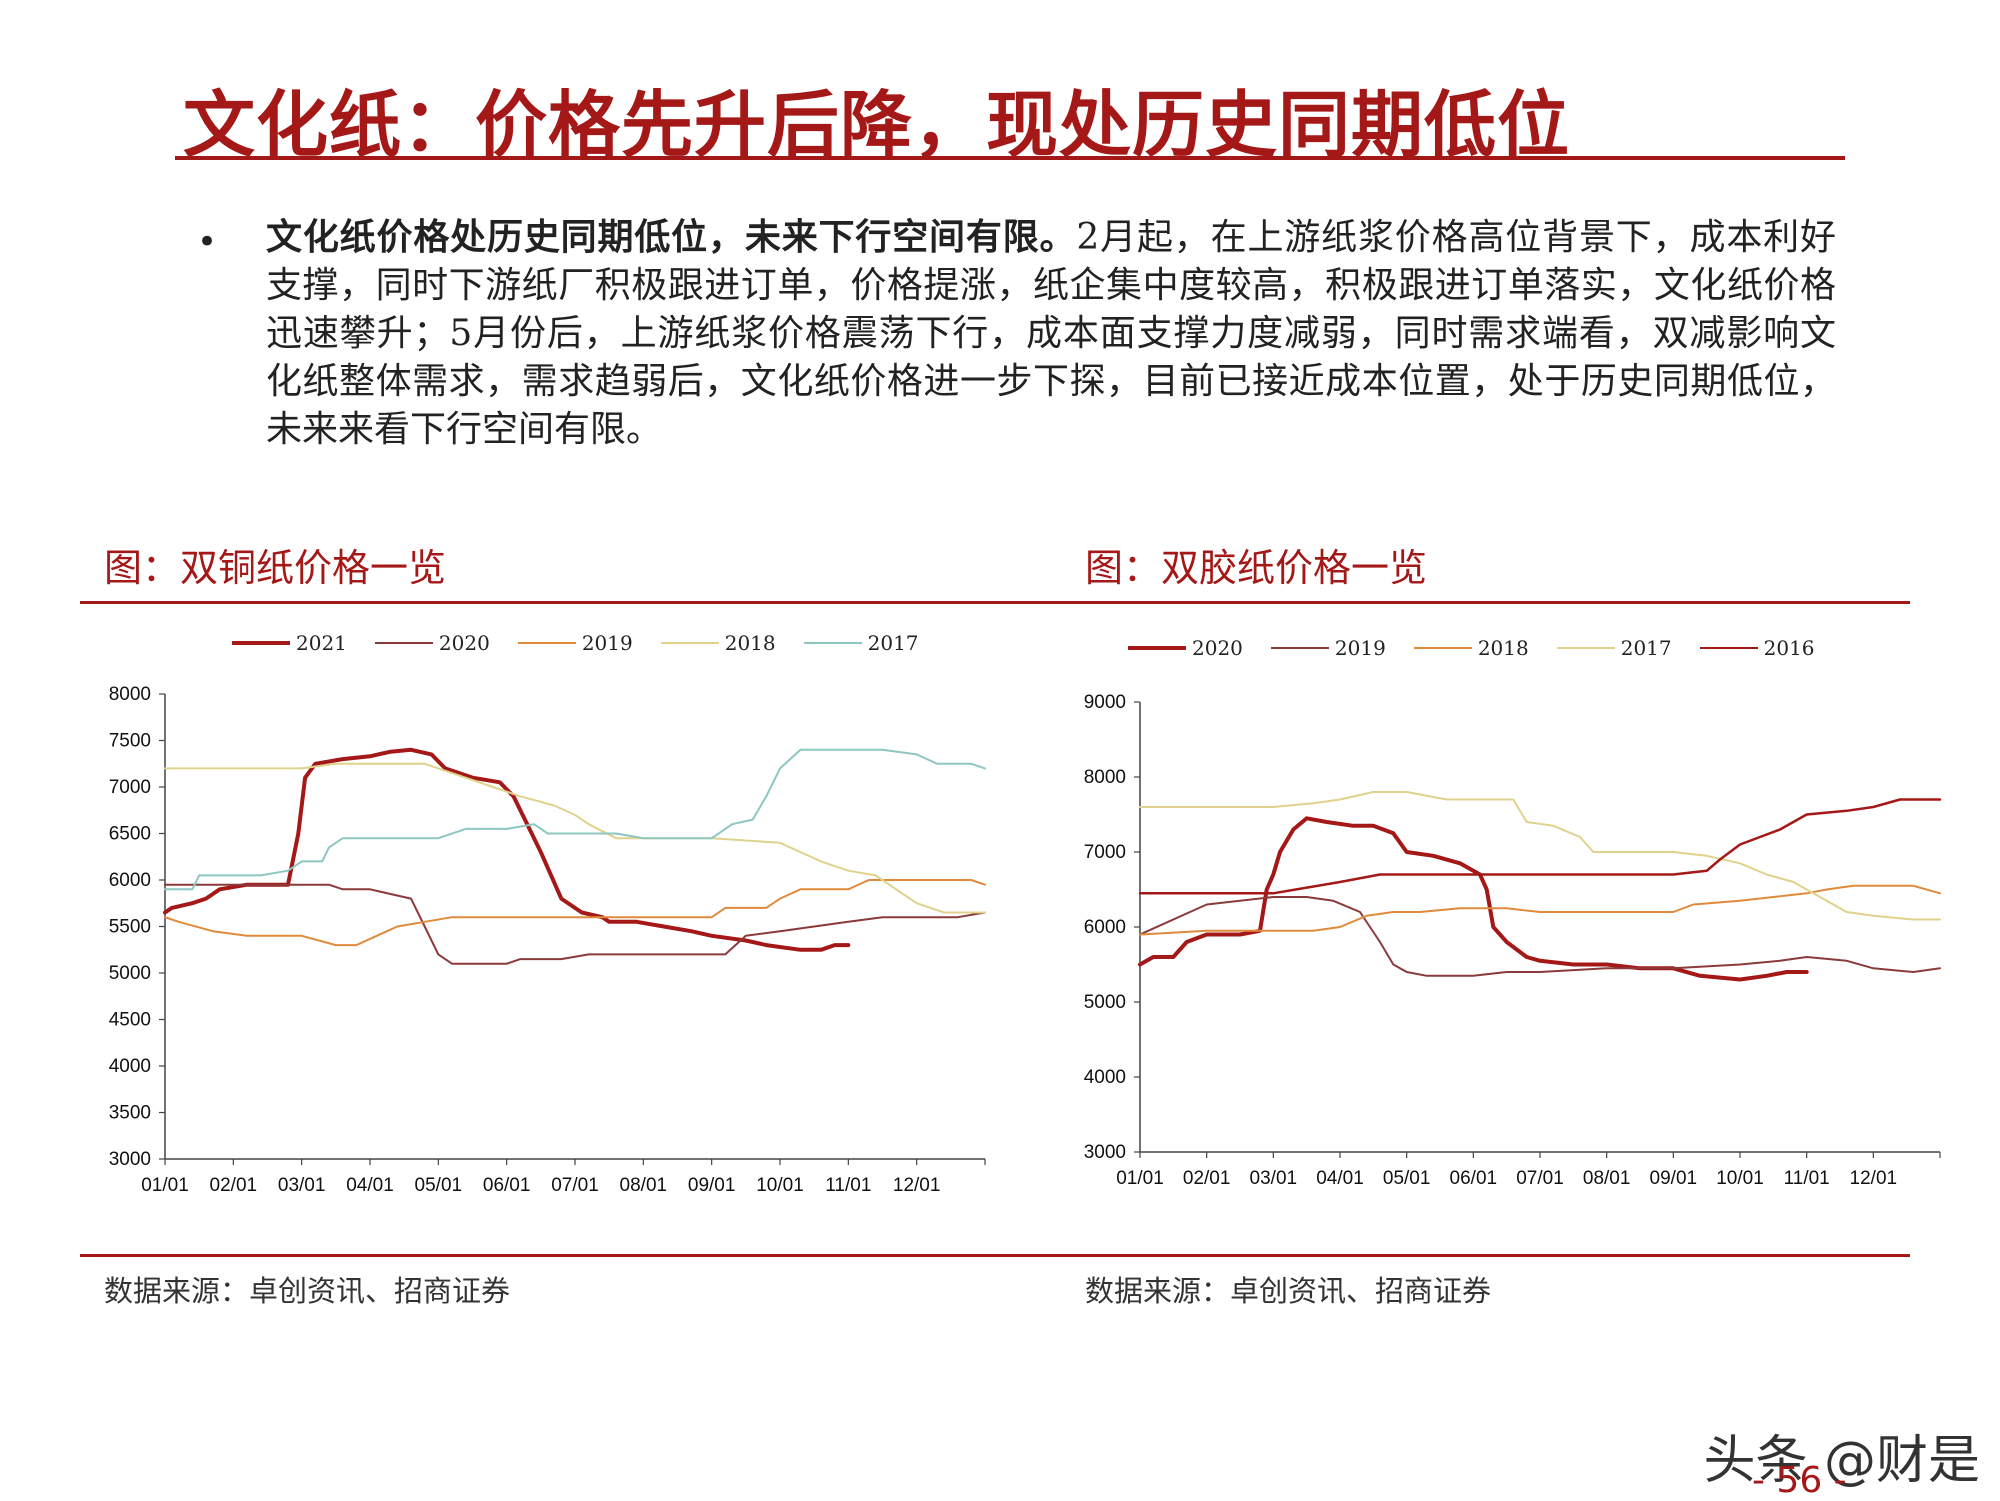 Image resolution: width=2000 pixels, height=1501 pixels. I want to click on legend-item-2021: 2021, so click(289, 643).